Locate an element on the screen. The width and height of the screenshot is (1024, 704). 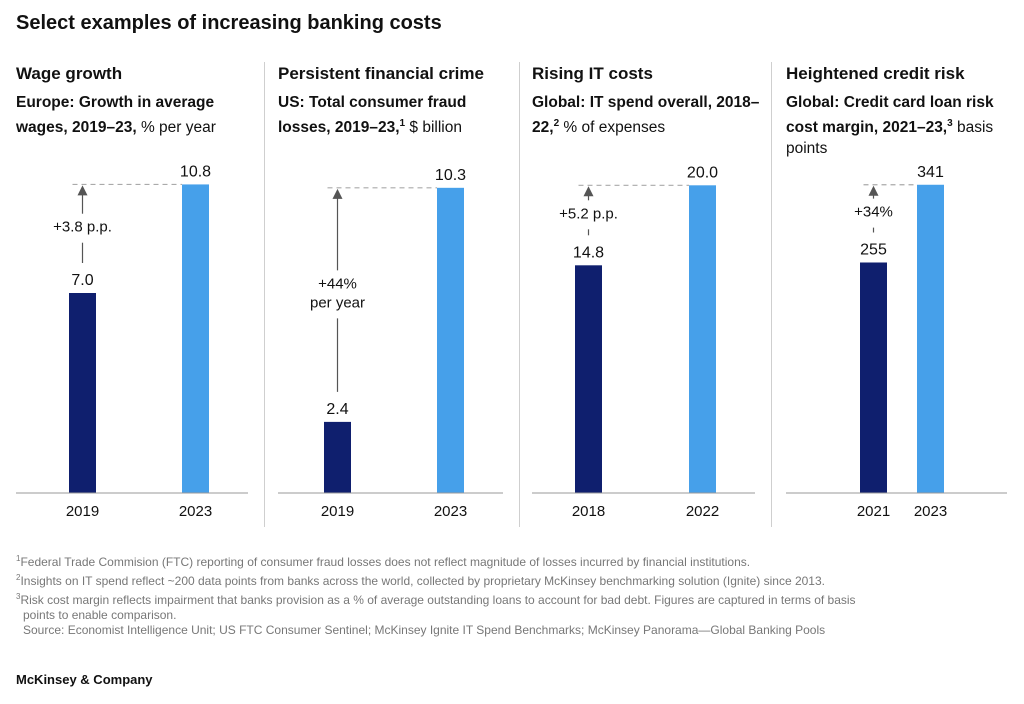
data-label: 20.0 is located at coordinates (702, 172).